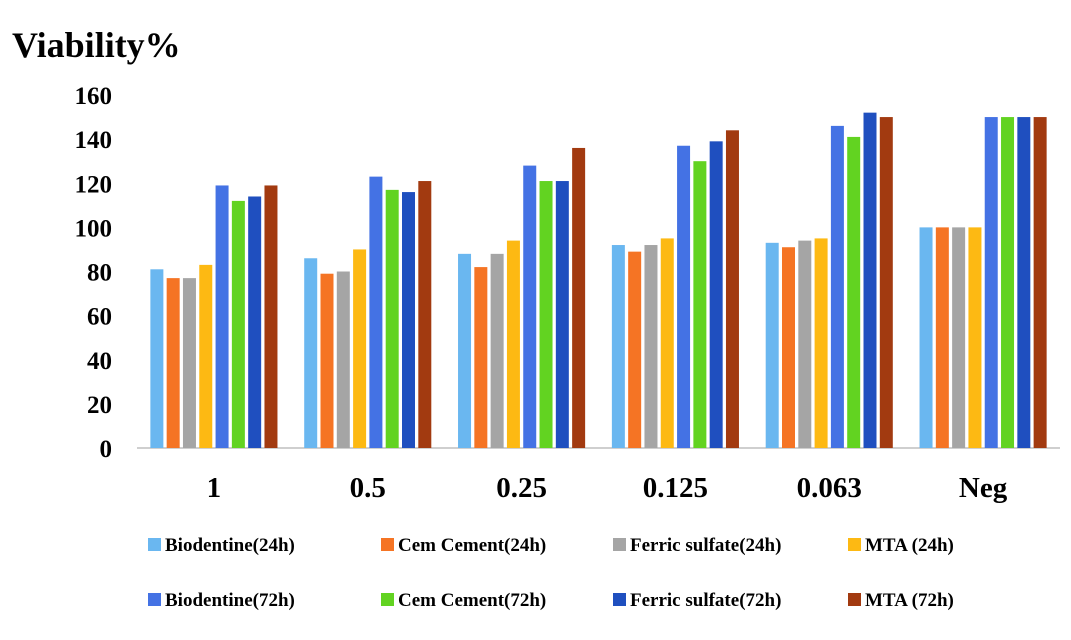 The image size is (1071, 640). What do you see at coordinates (829, 488) in the screenshot?
I see `x-tick-label: 0.063` at bounding box center [829, 488].